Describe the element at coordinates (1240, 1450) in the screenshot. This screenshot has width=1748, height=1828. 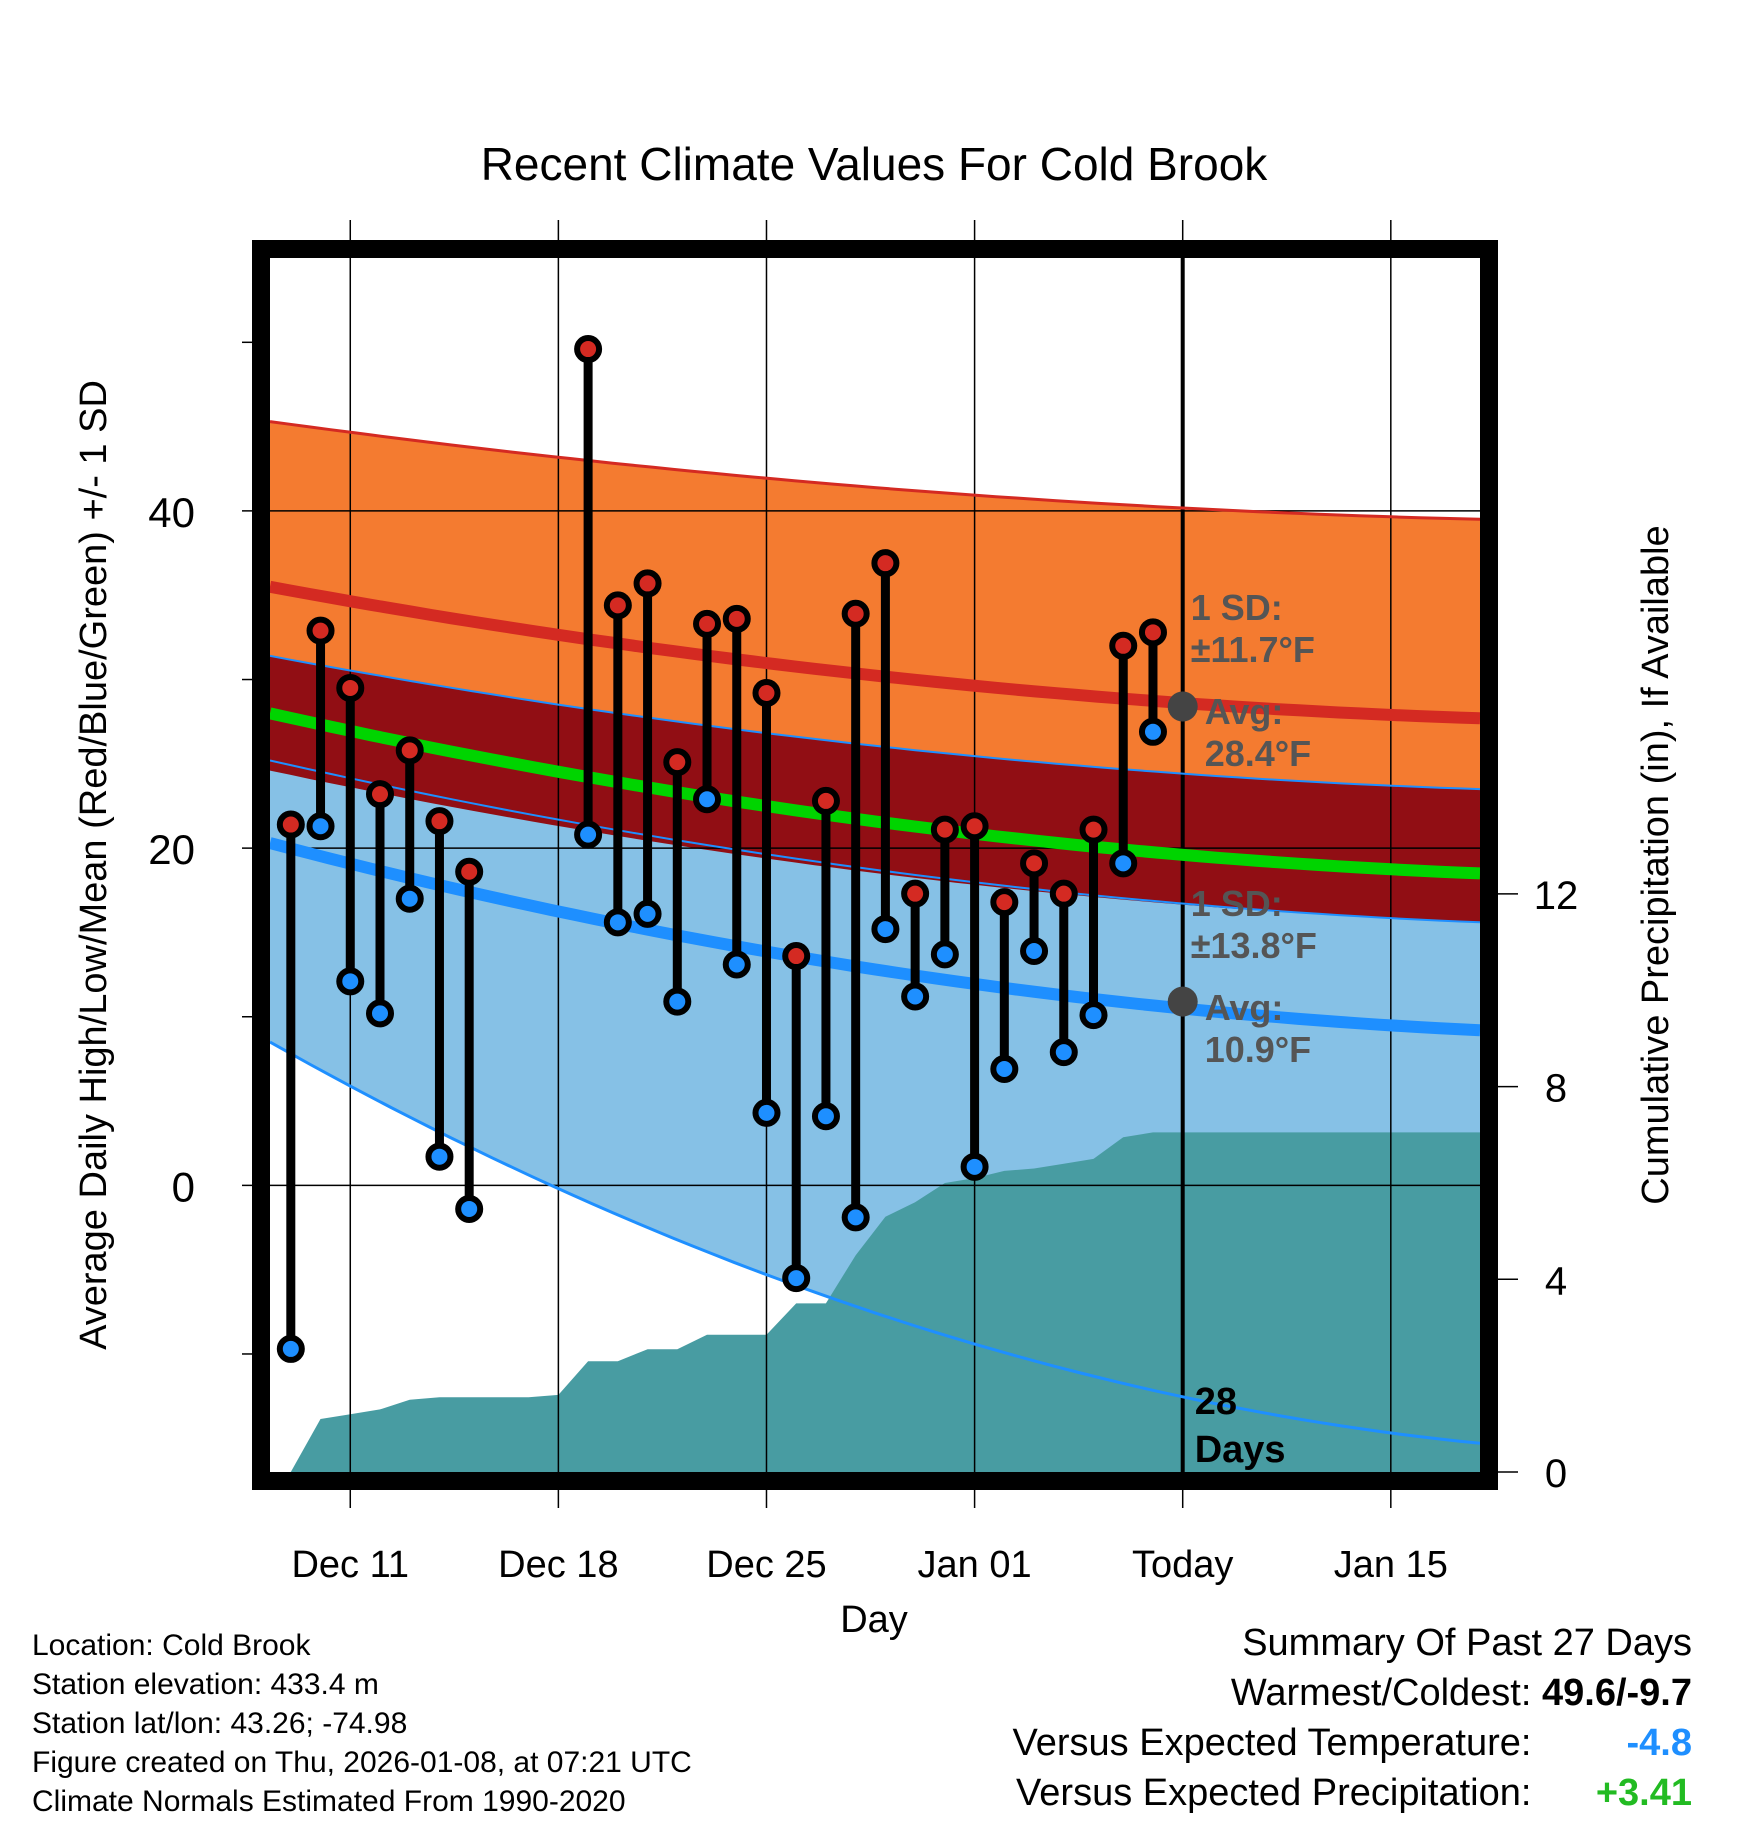
I see `today-days-label: Days` at that location.